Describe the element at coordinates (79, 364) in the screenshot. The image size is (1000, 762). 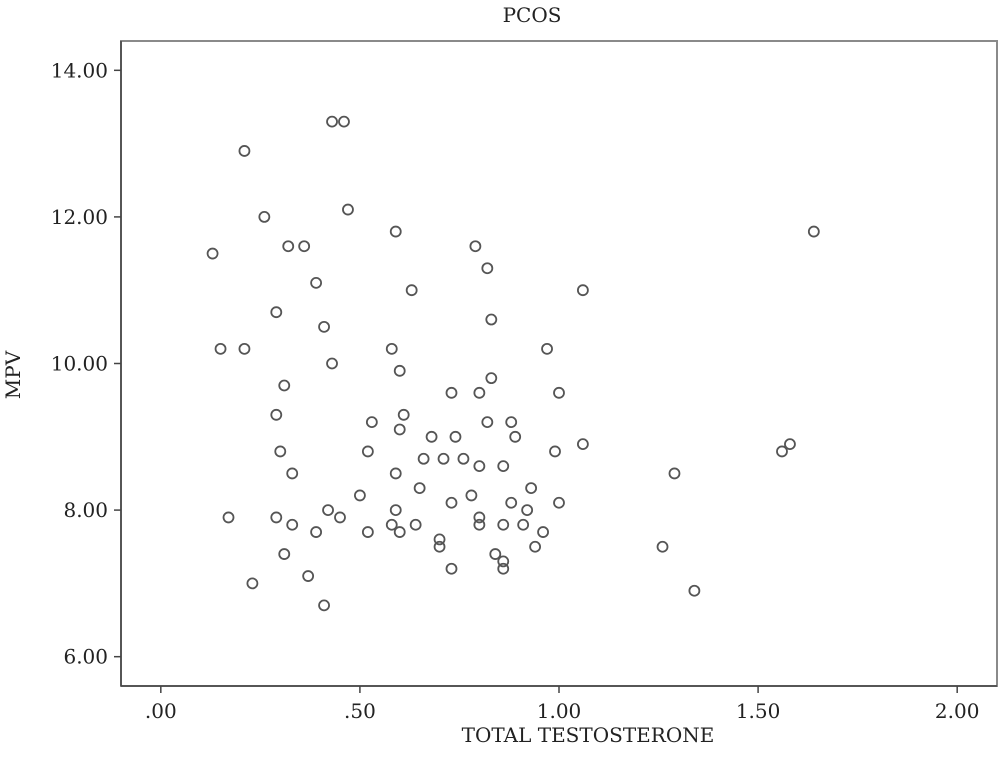
I see `y-tick-label: 10.00` at that location.